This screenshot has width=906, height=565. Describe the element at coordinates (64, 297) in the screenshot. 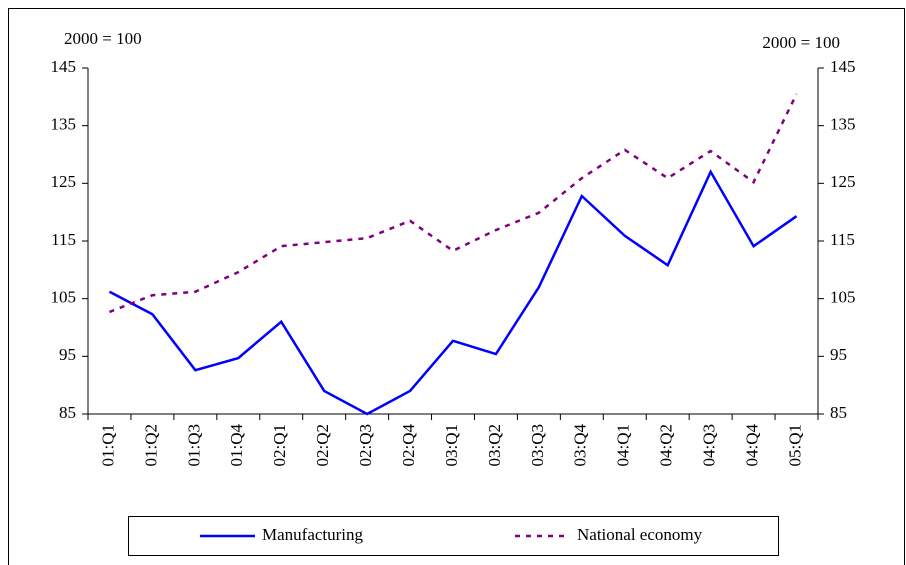

I see `y-tick-label: 105` at that location.